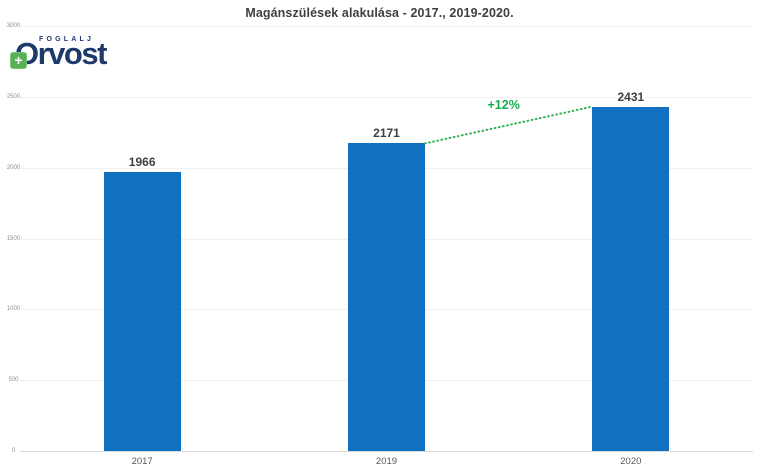 The height and width of the screenshot is (474, 759). I want to click on bar-2019, so click(386, 297).